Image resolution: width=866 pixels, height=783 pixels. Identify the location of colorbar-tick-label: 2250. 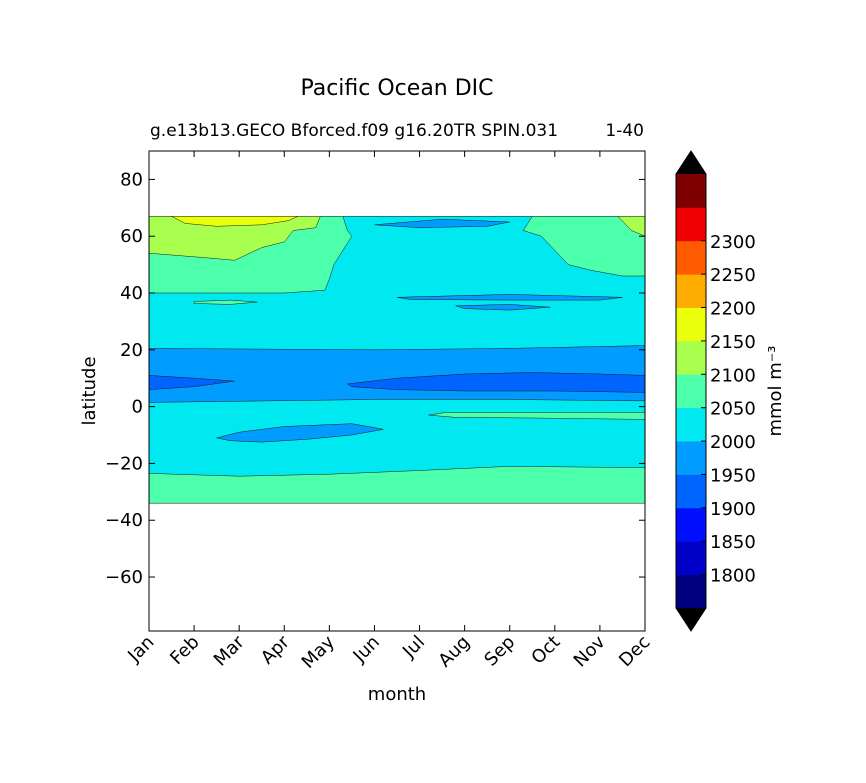
(733, 275).